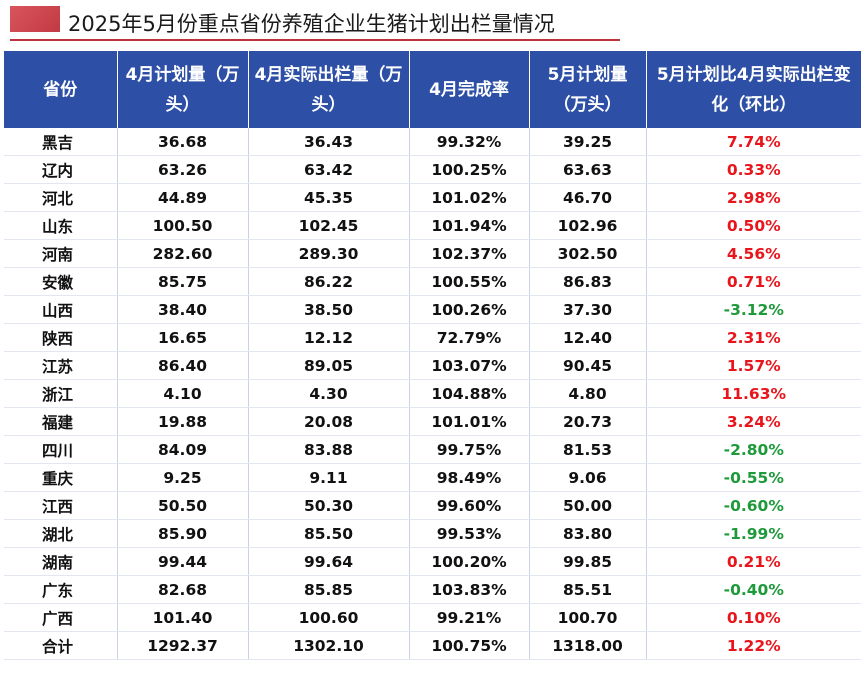  Describe the element at coordinates (329, 477) in the screenshot. I see `cell-apr-actual: 9.11` at that location.